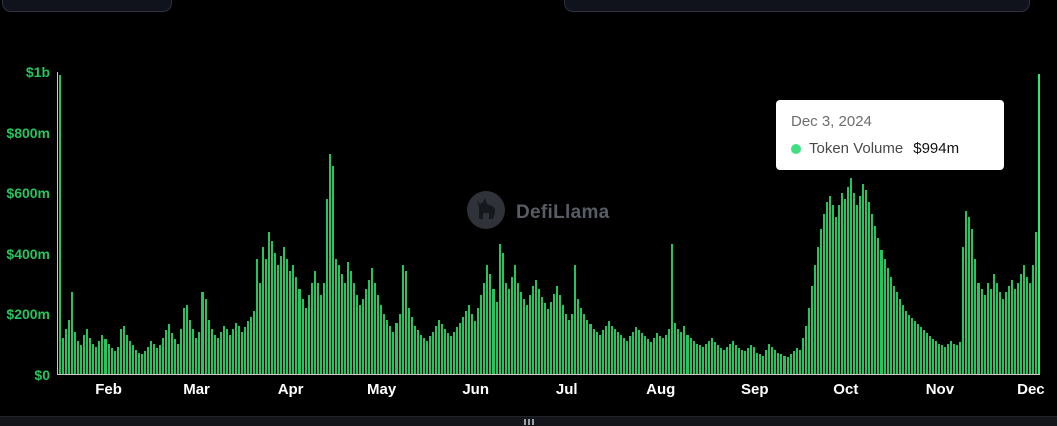 This screenshot has height=426, width=1057. I want to click on top-right-control, so click(797, 6).